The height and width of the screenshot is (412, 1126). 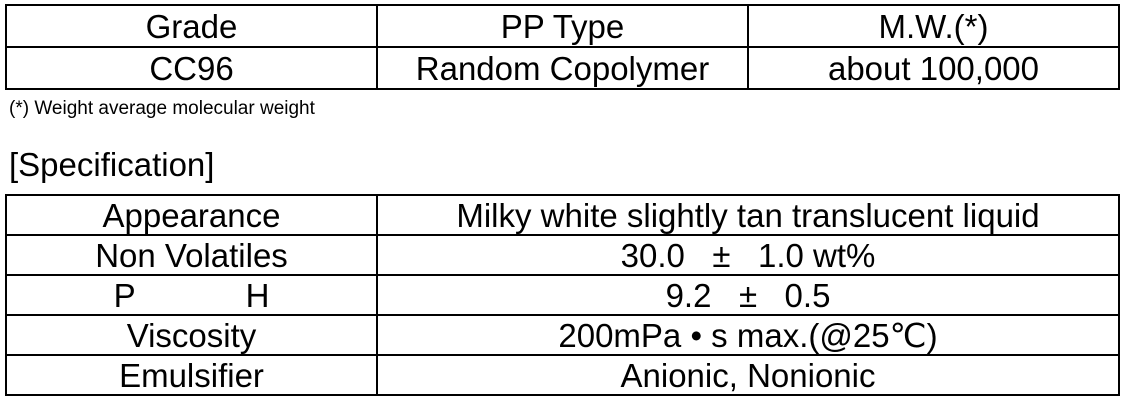 What do you see at coordinates (191, 295) in the screenshot?
I see `spec-label-cell: P H` at bounding box center [191, 295].